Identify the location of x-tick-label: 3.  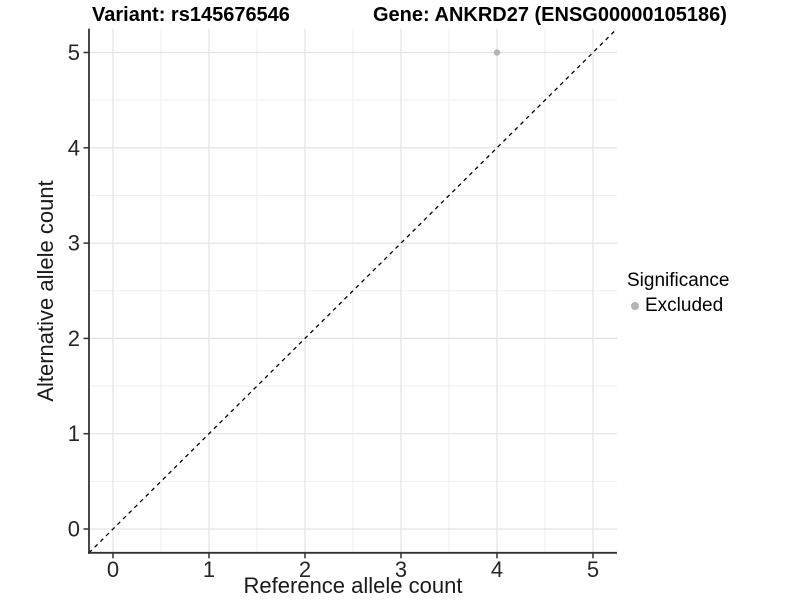
(401, 569).